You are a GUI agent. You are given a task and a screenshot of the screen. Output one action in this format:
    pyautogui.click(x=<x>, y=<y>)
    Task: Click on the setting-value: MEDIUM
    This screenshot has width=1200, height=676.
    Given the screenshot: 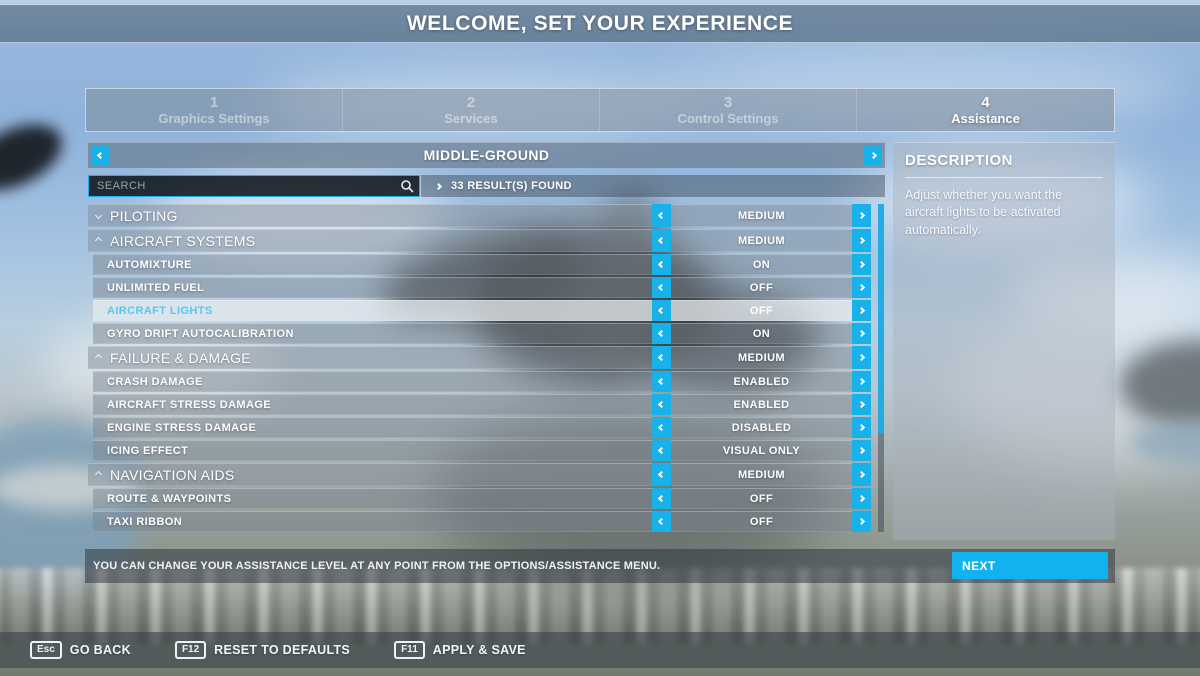 What is the action you would take?
    pyautogui.click(x=761, y=474)
    